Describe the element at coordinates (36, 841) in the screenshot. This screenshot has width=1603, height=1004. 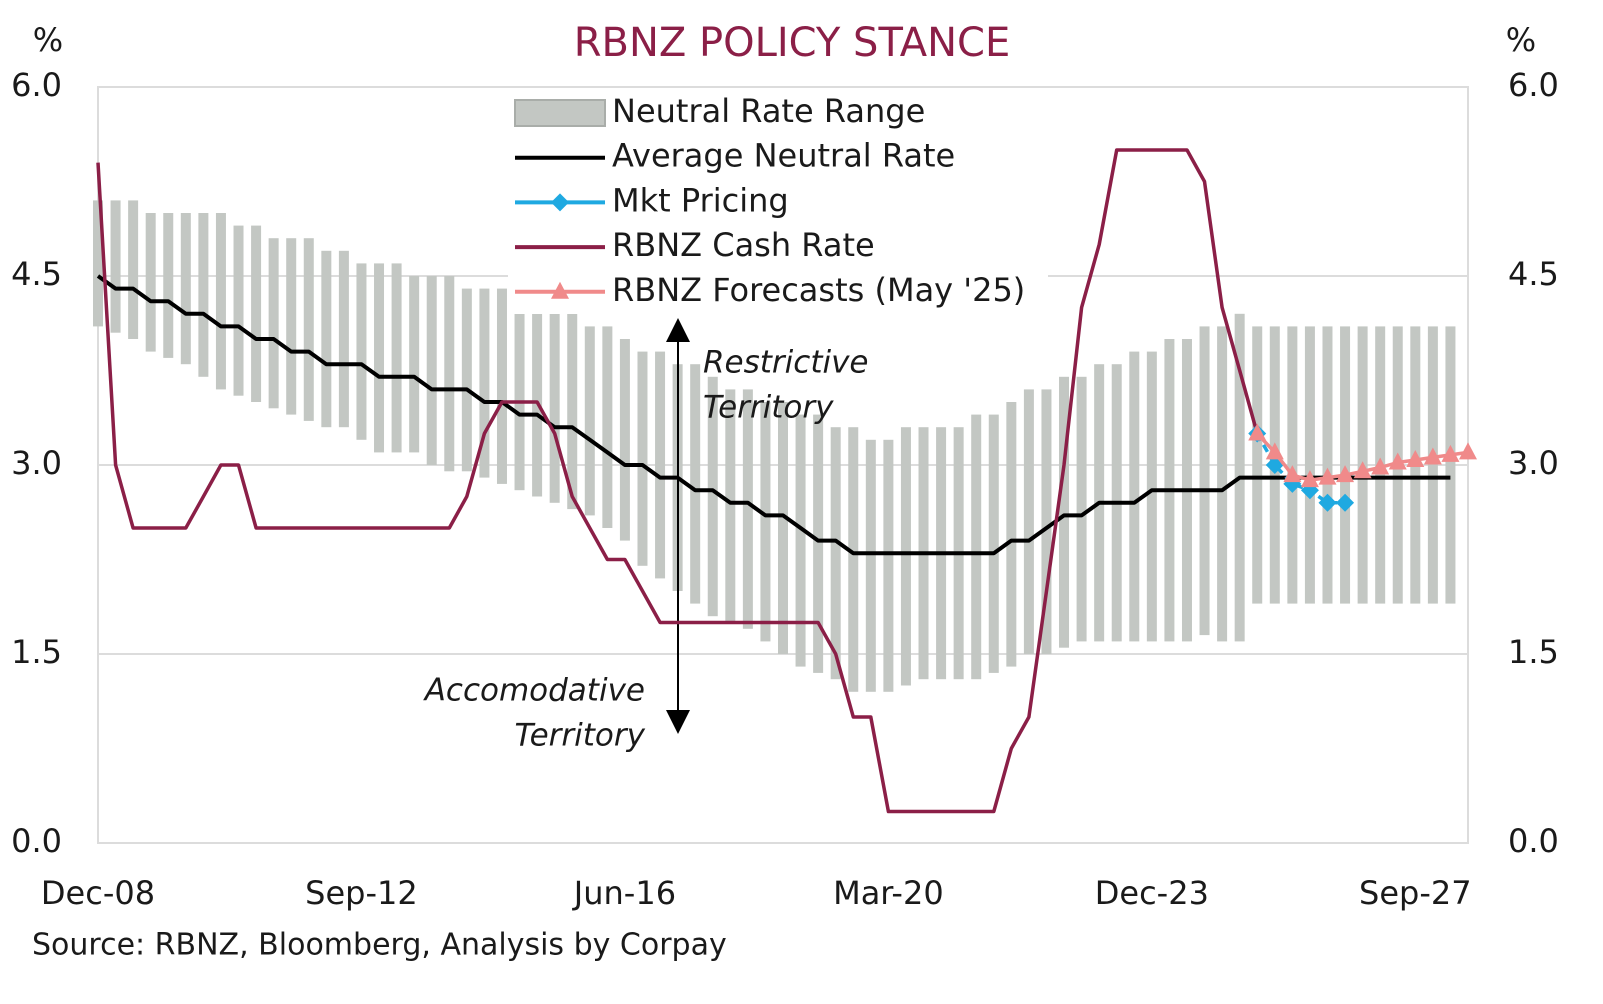
I see `y-tick-label: 0.0` at that location.